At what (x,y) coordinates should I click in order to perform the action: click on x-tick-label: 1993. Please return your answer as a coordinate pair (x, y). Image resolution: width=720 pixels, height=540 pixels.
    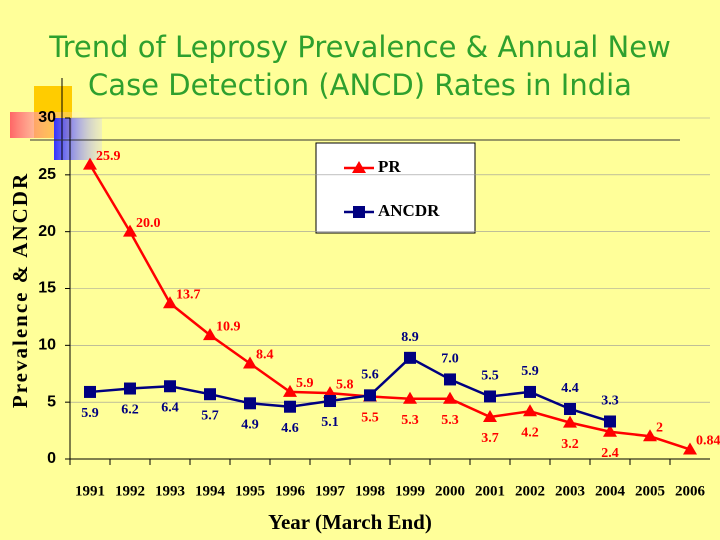
    Looking at the image, I should click on (170, 491).